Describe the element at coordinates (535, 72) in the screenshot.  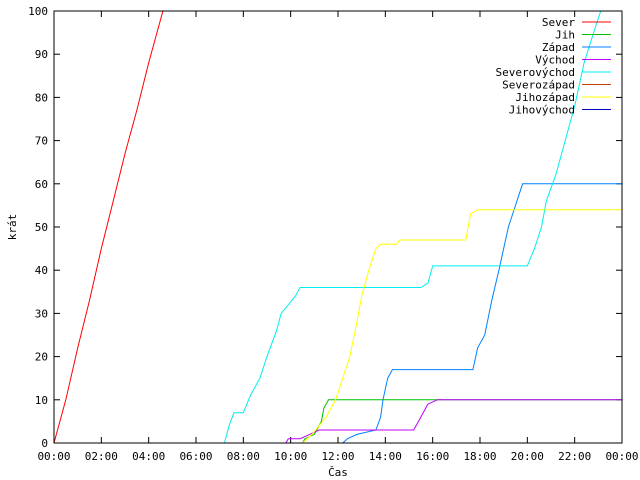
I see `legend-label: Severovýchod` at that location.